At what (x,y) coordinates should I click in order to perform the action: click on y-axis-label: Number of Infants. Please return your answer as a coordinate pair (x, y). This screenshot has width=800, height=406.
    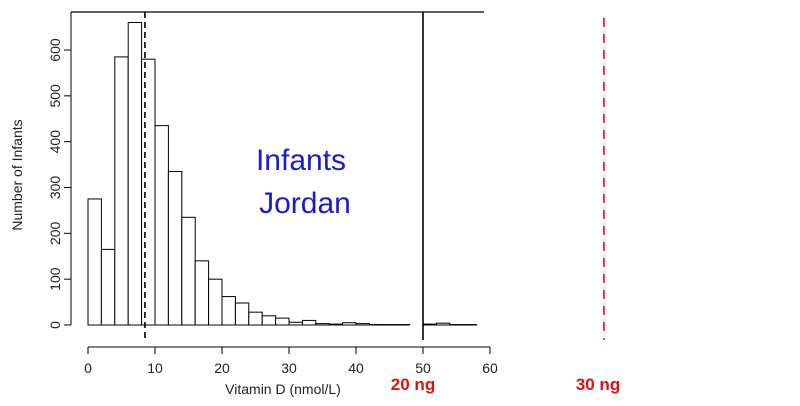
    Looking at the image, I should click on (17, 174).